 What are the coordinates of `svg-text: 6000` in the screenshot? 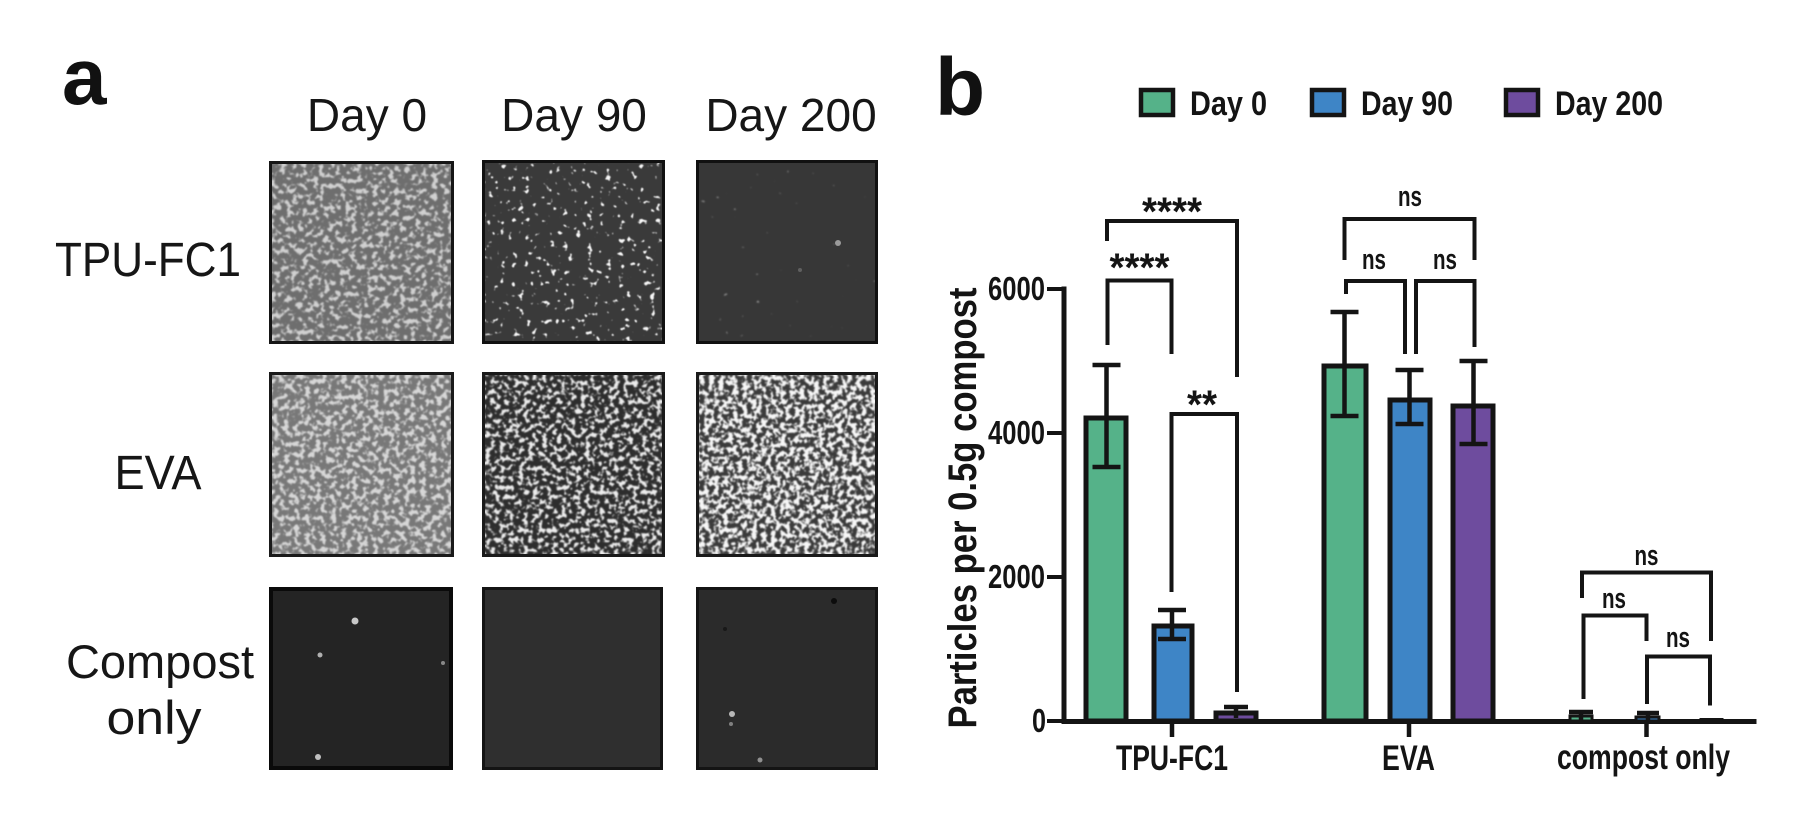 It's located at (1016, 288).